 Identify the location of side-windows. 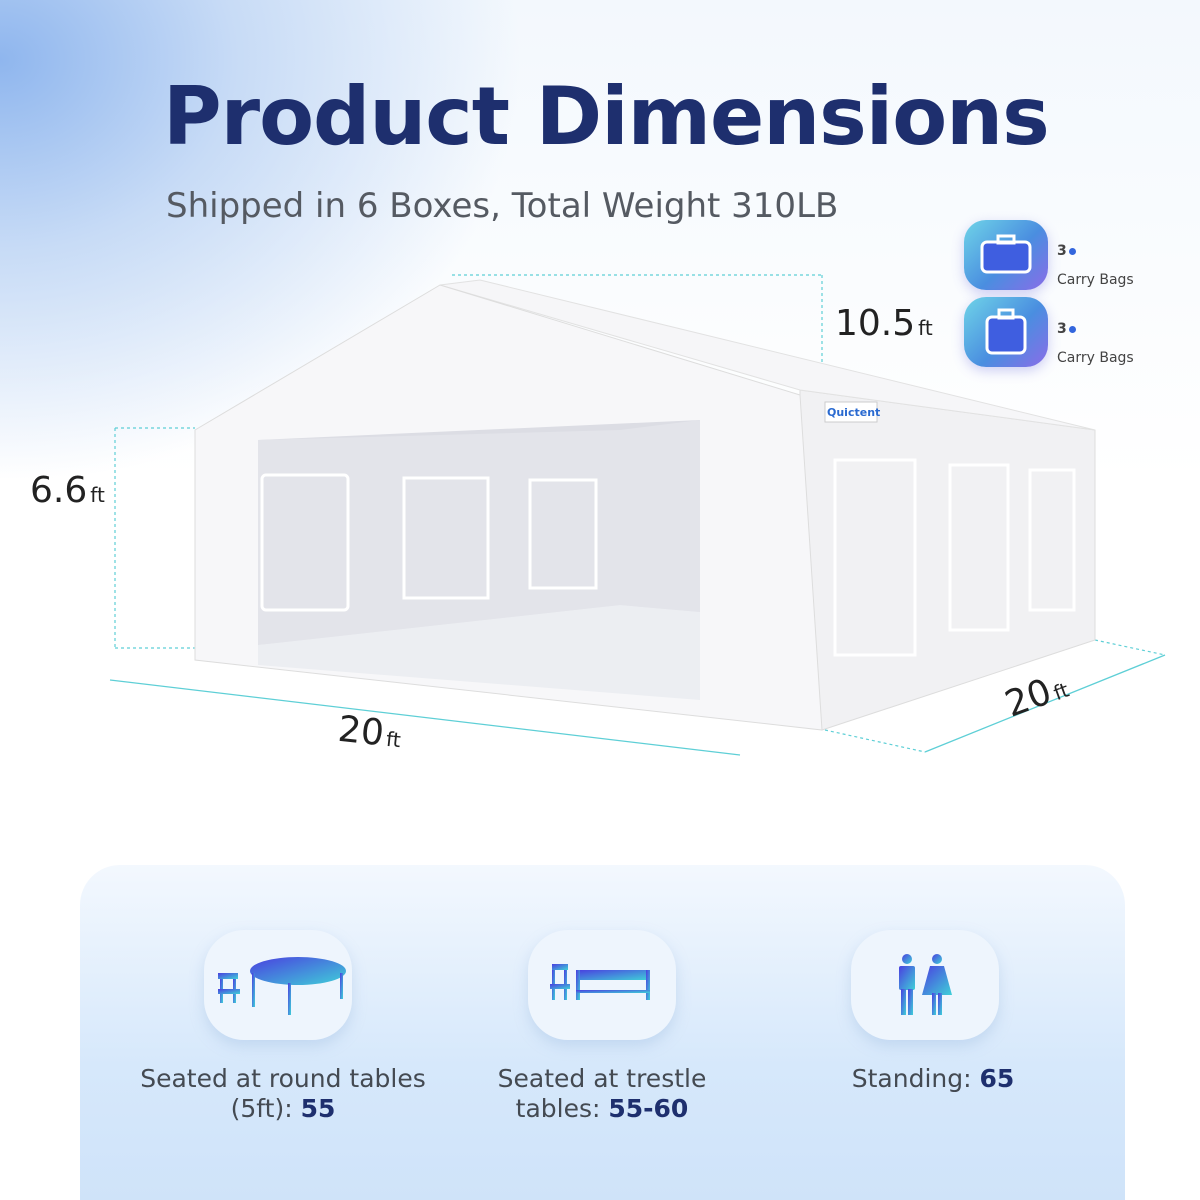
(954, 557).